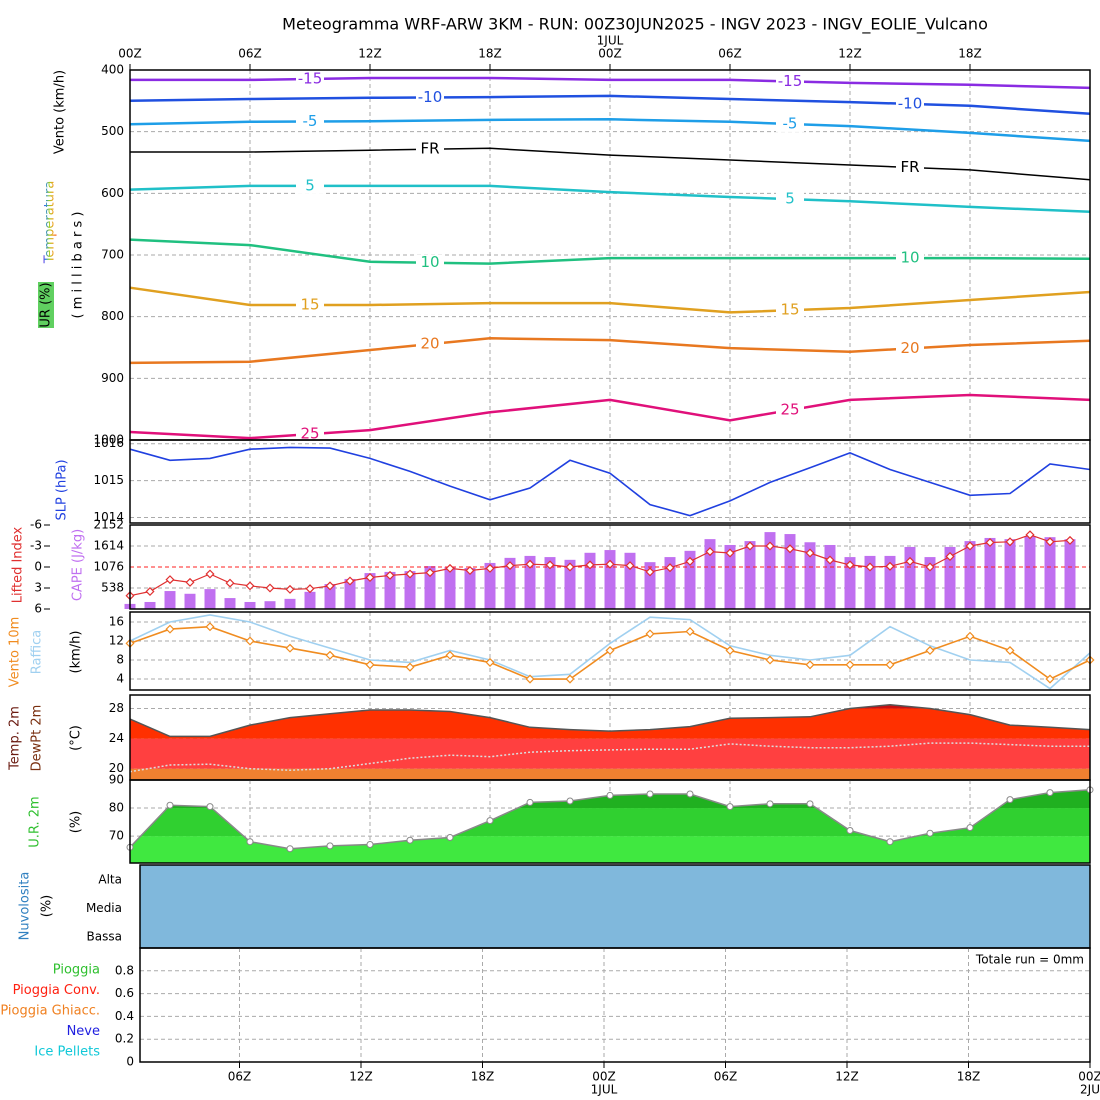  Describe the element at coordinates (370, 54) in the screenshot. I see `x-tick-label: 12Z` at that location.